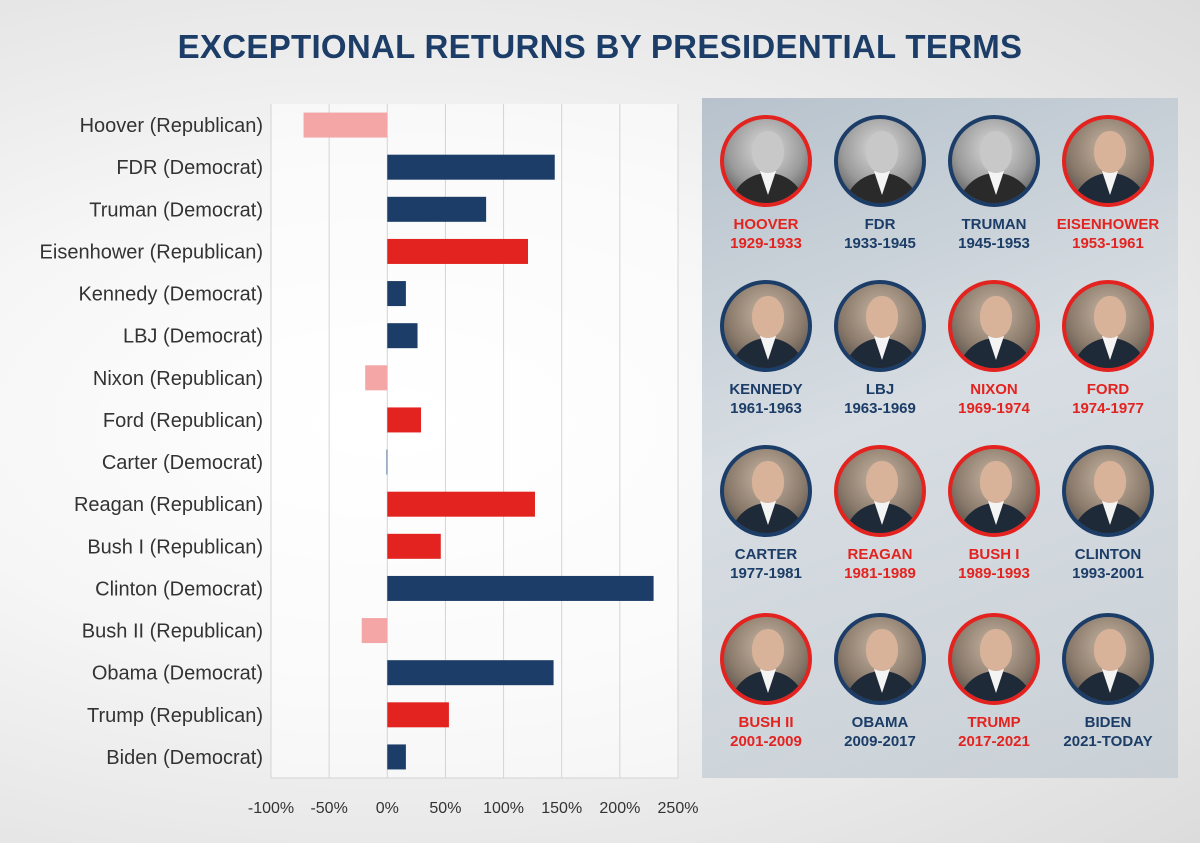  I want to click on kennedy-portrait-icon, so click(766, 326).